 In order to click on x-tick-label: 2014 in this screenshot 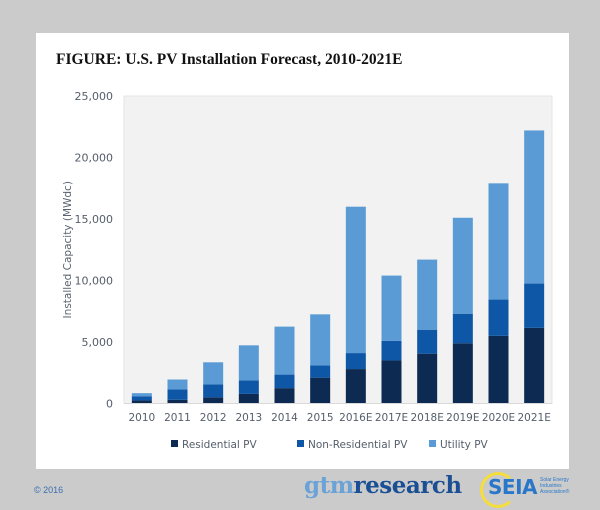, I will do `click(284, 418)`.